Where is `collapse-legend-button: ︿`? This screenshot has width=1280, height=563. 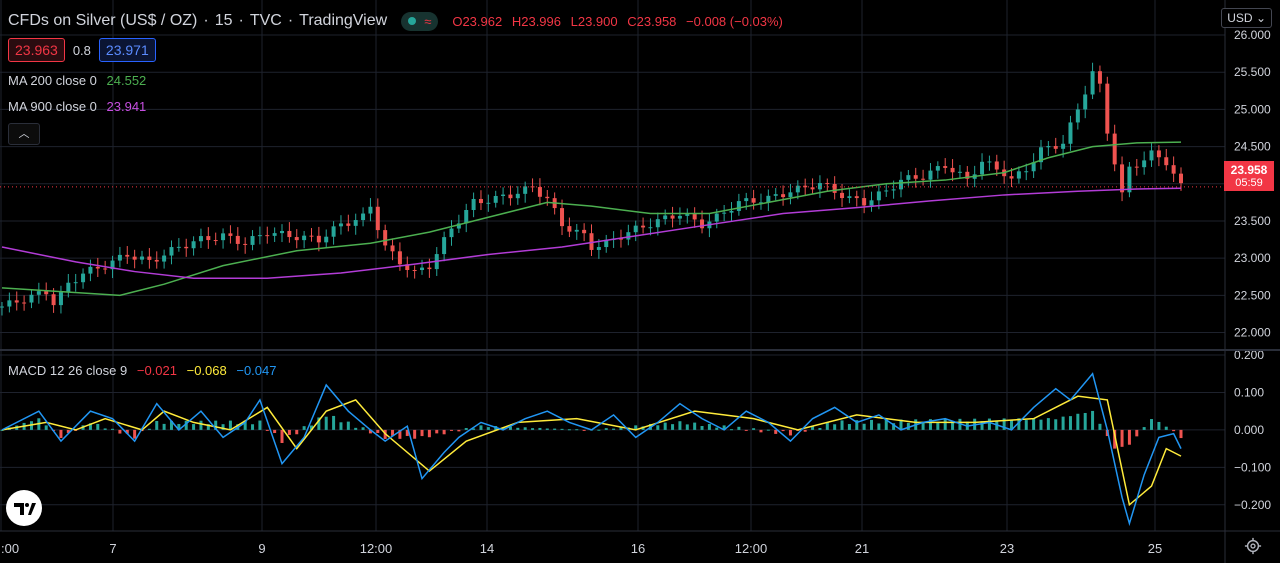
collapse-legend-button: ︿ is located at coordinates (24, 134).